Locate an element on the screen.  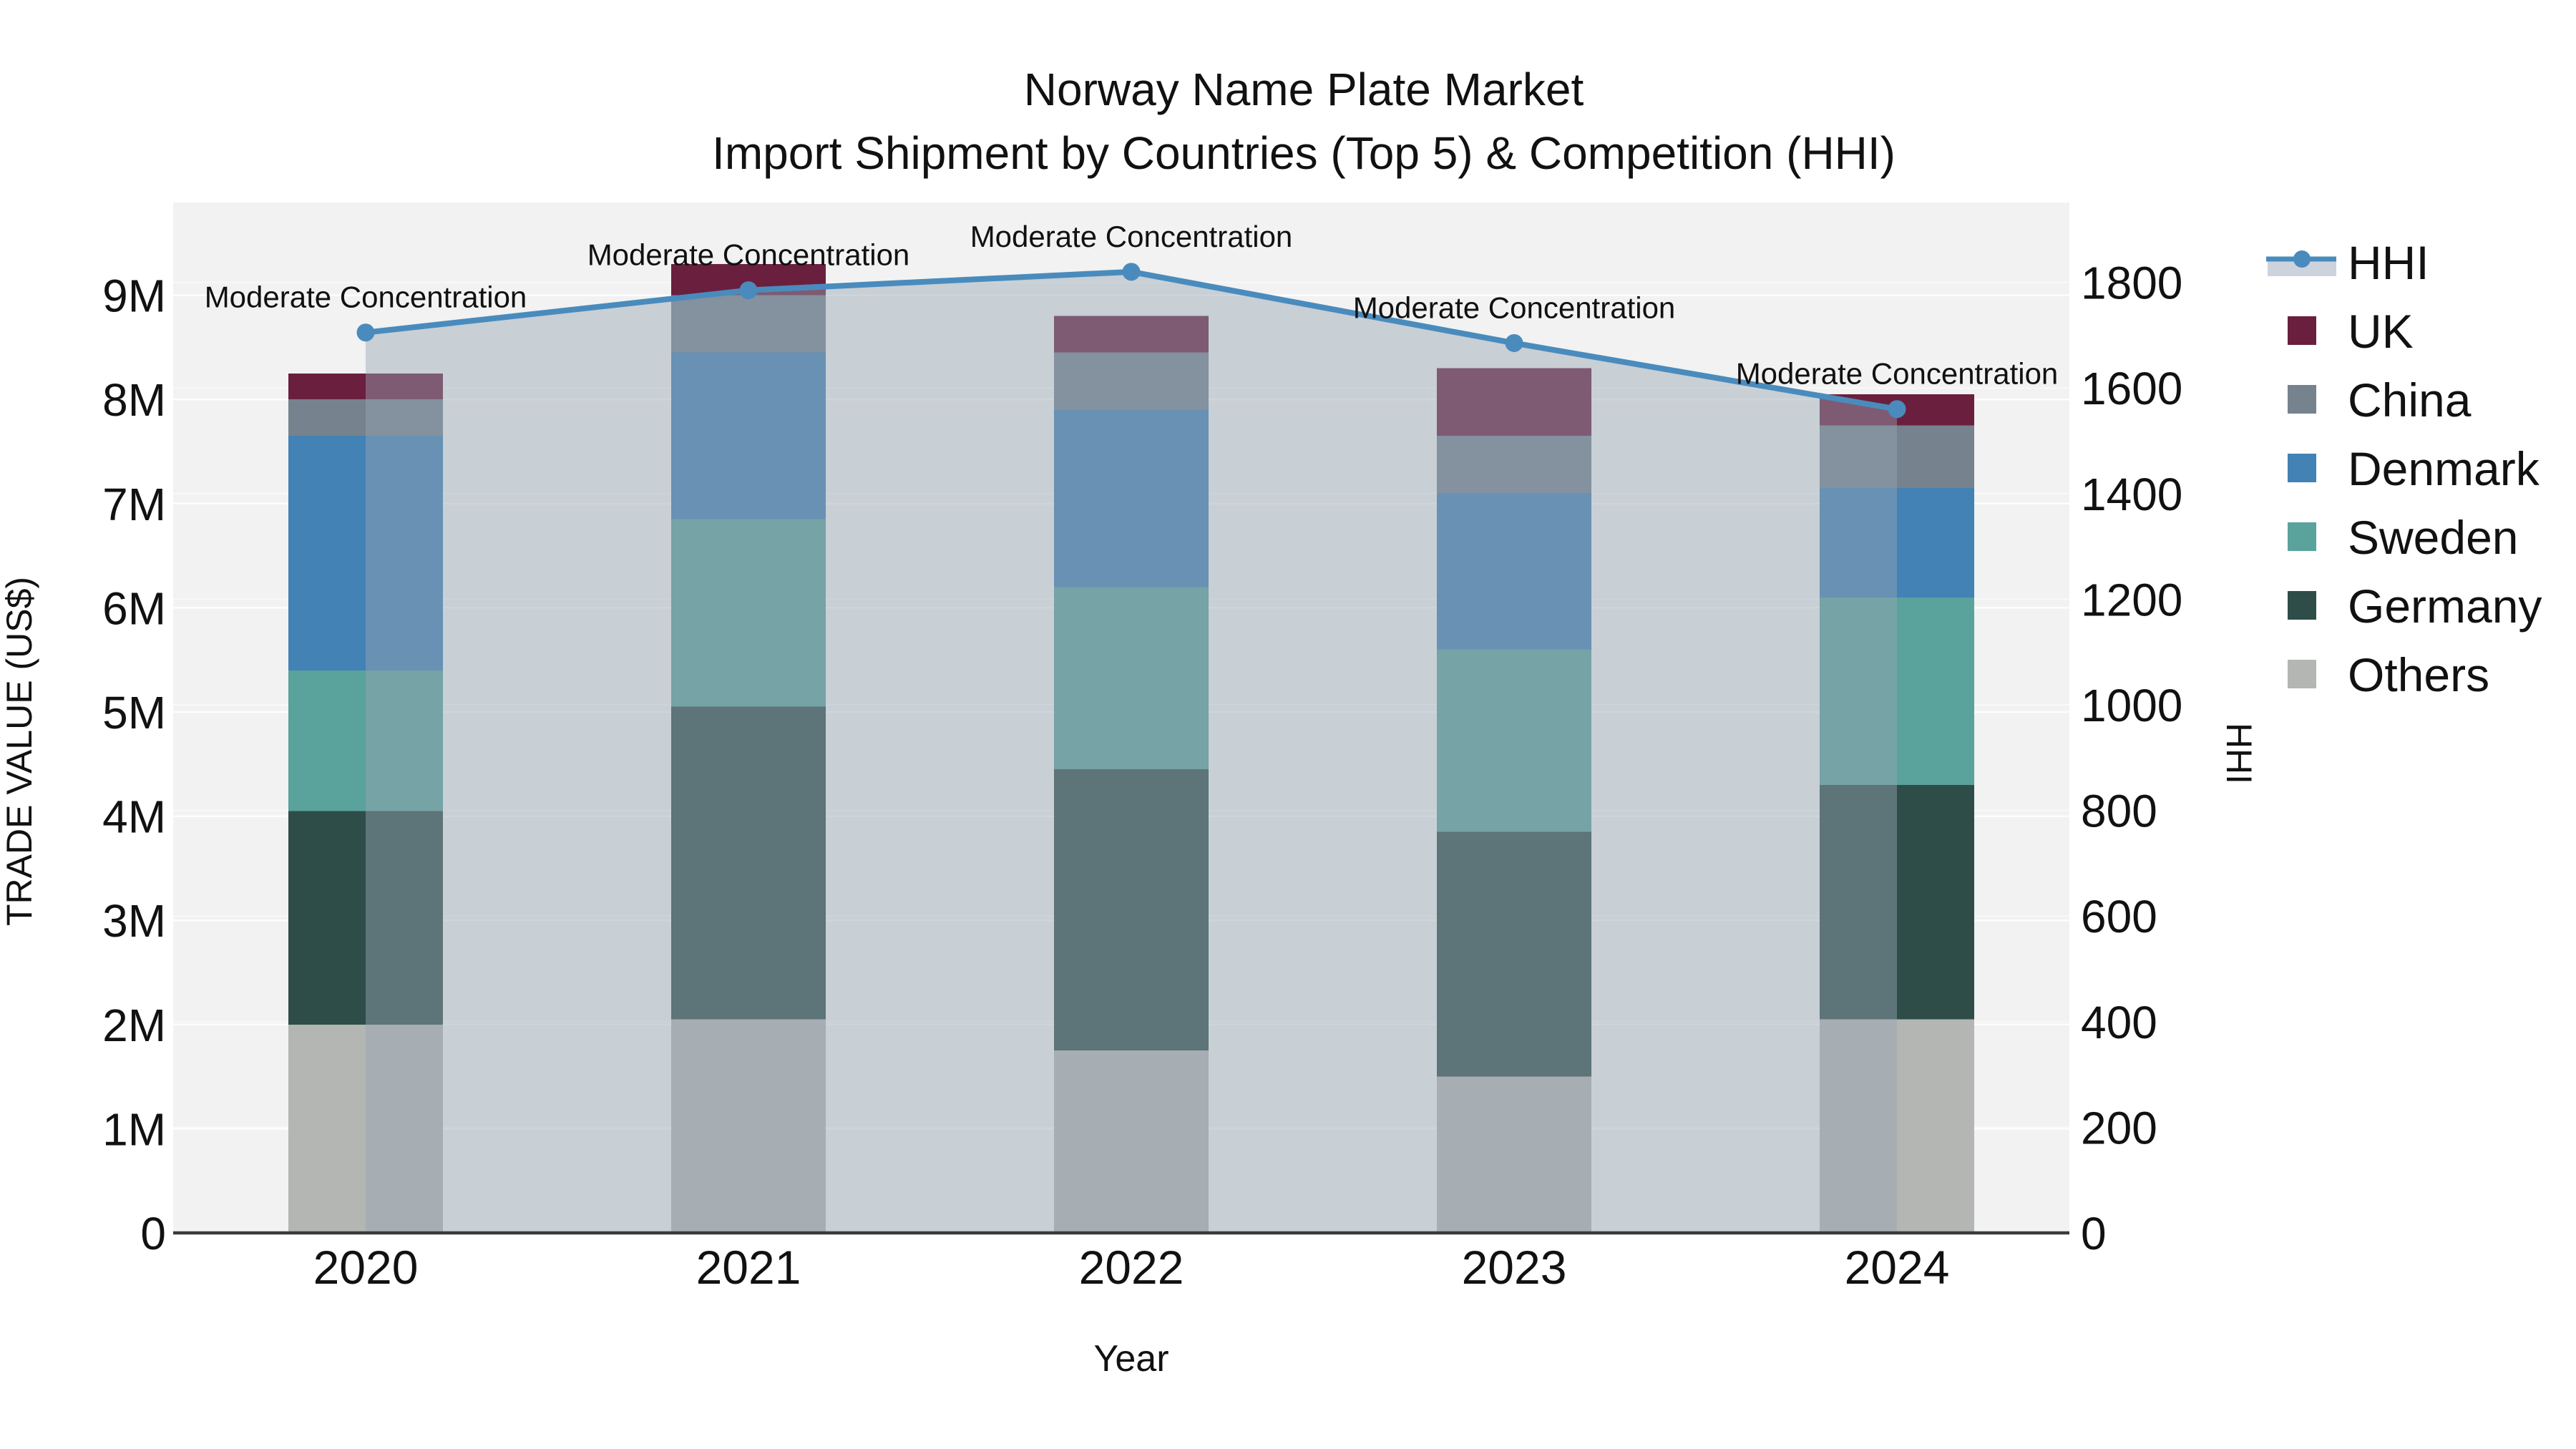
legend-label-china: China is located at coordinates (2410, 400).